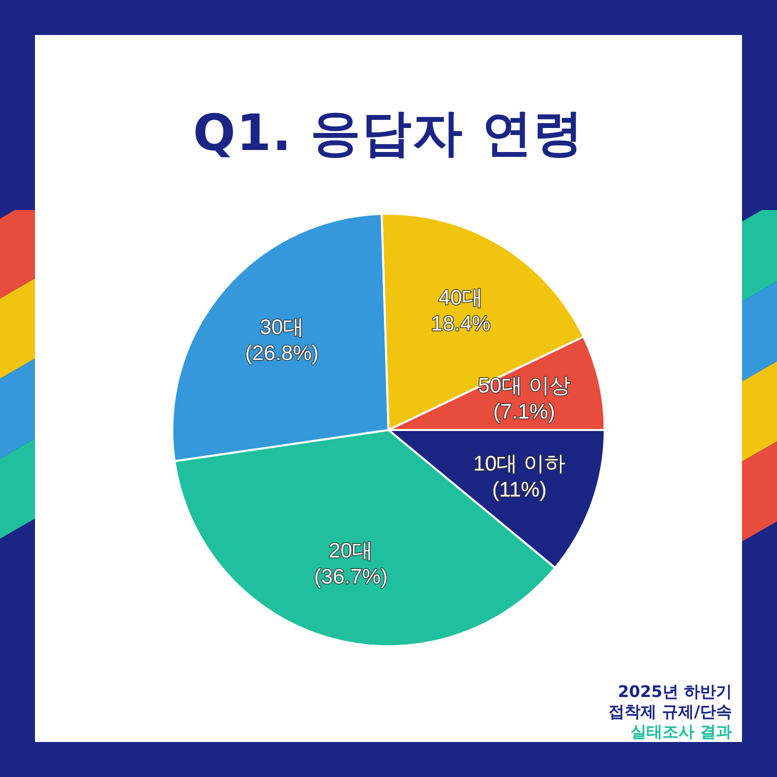  I want to click on slice-label: 10대 이하, so click(519, 464).